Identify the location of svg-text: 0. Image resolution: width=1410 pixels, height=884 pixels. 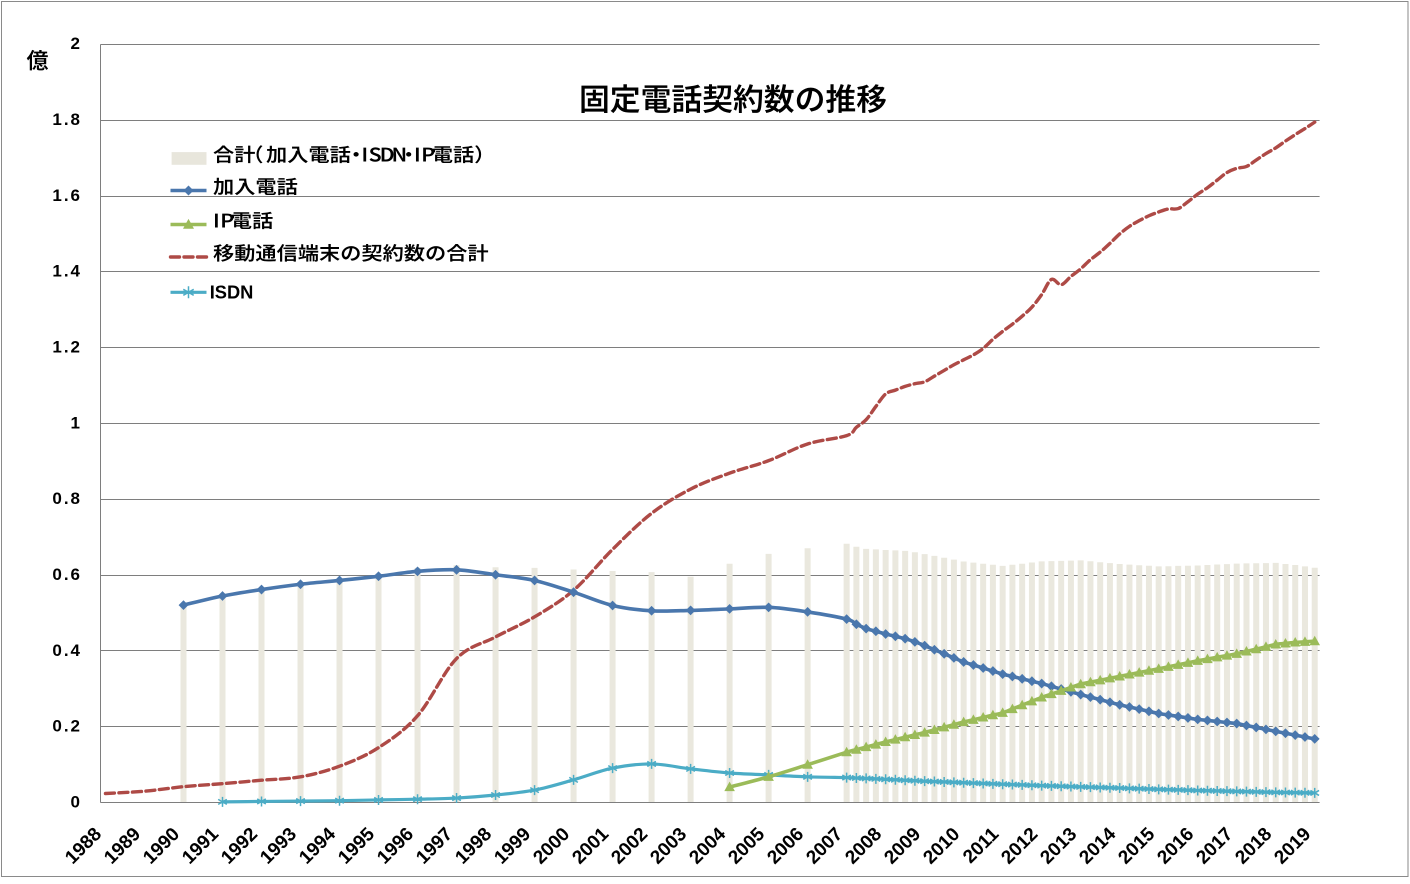
(76, 801).